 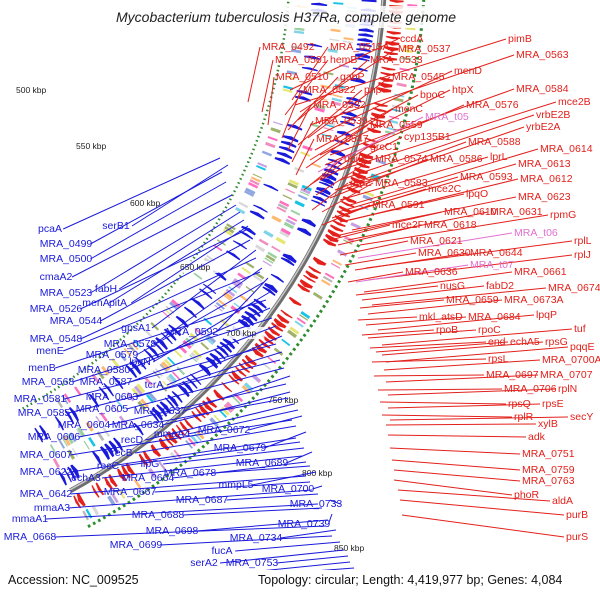 What do you see at coordinates (66, 244) in the screenshot?
I see `reverse-gene-label: MRA_0499` at bounding box center [66, 244].